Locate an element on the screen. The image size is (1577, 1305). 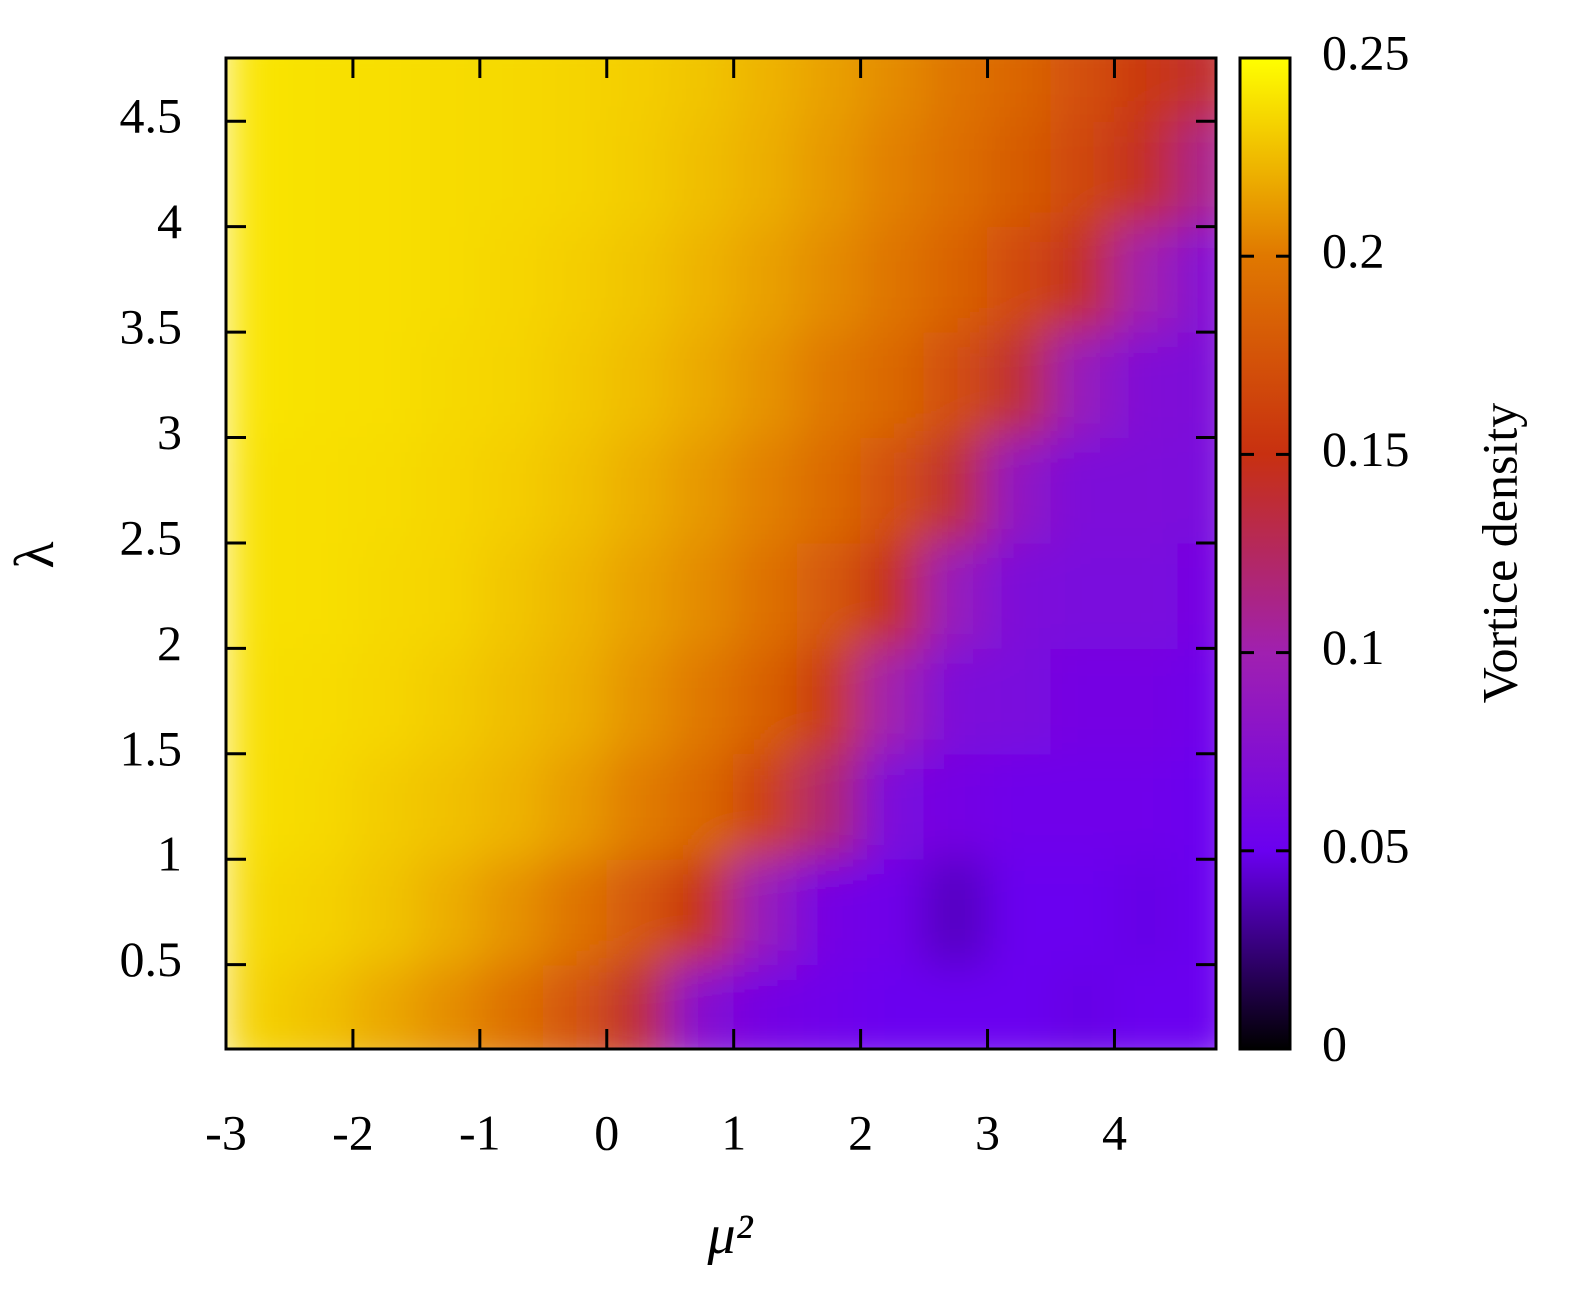
x-tick-label: 1 is located at coordinates (733, 1132).